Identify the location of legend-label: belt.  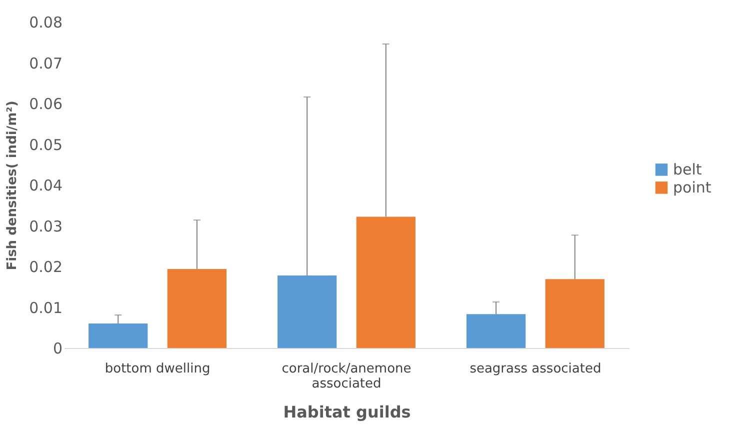
(687, 169).